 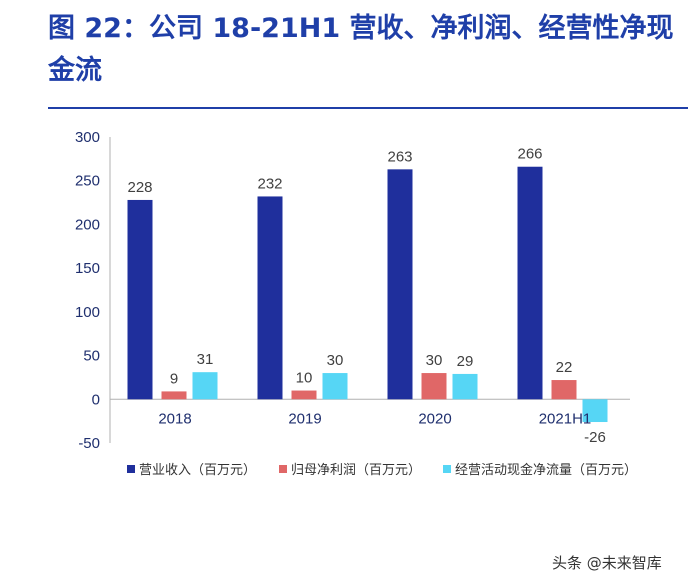 What do you see at coordinates (304, 378) in the screenshot?
I see `data-label: 10` at bounding box center [304, 378].